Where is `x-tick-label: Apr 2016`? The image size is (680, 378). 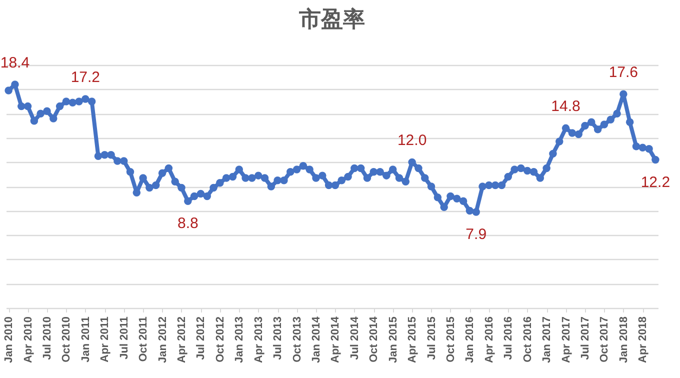
x-tick-label: Apr 2016 is located at coordinates (489, 339).